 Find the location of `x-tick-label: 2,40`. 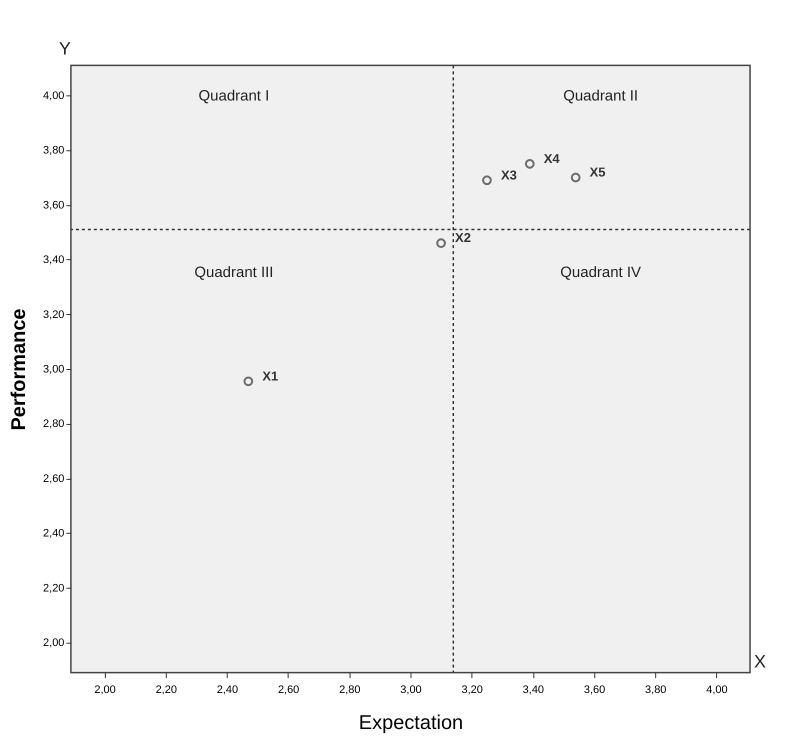

x-tick-label: 2,40 is located at coordinates (227, 690).